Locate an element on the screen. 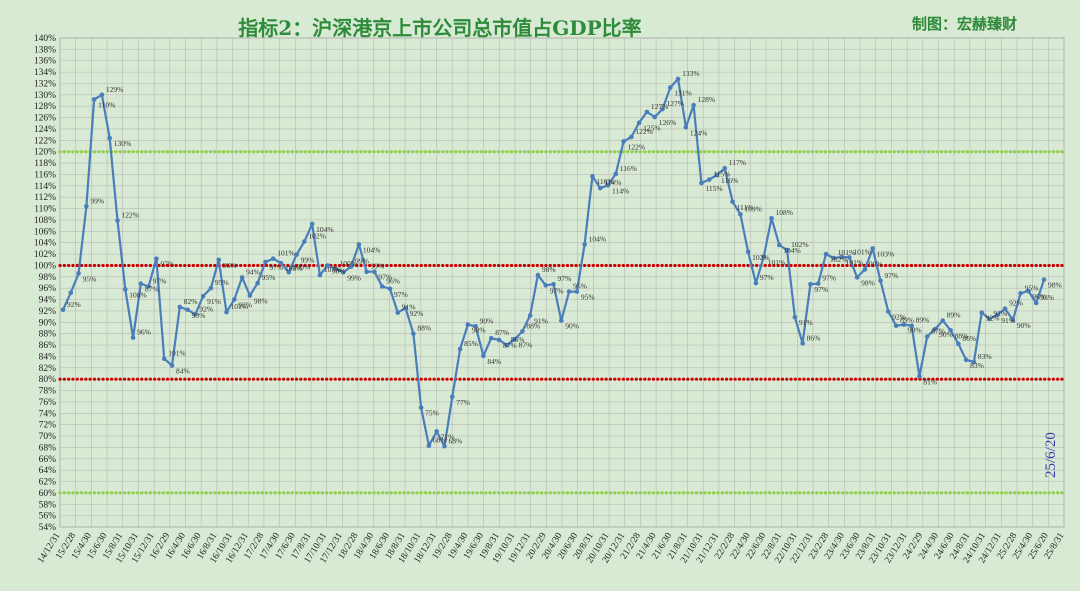 Image resolution: width=1080 pixels, height=591 pixels. data-label: 81% is located at coordinates (930, 381).